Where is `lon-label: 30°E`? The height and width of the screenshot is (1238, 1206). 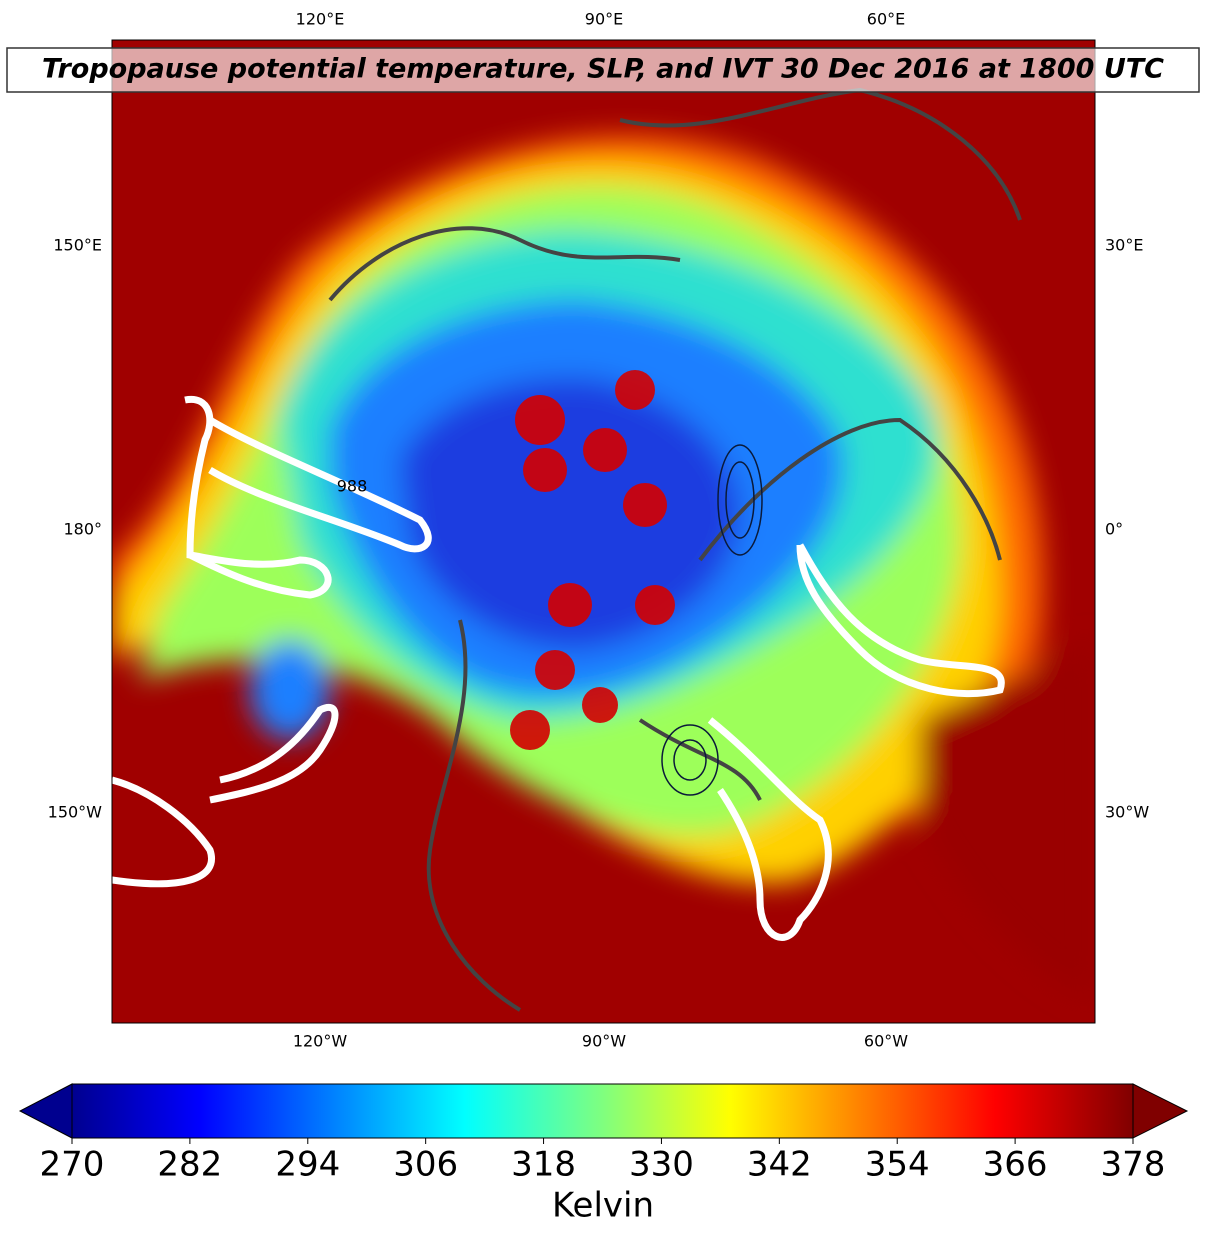
lon-label: 30°E is located at coordinates (1124, 245).